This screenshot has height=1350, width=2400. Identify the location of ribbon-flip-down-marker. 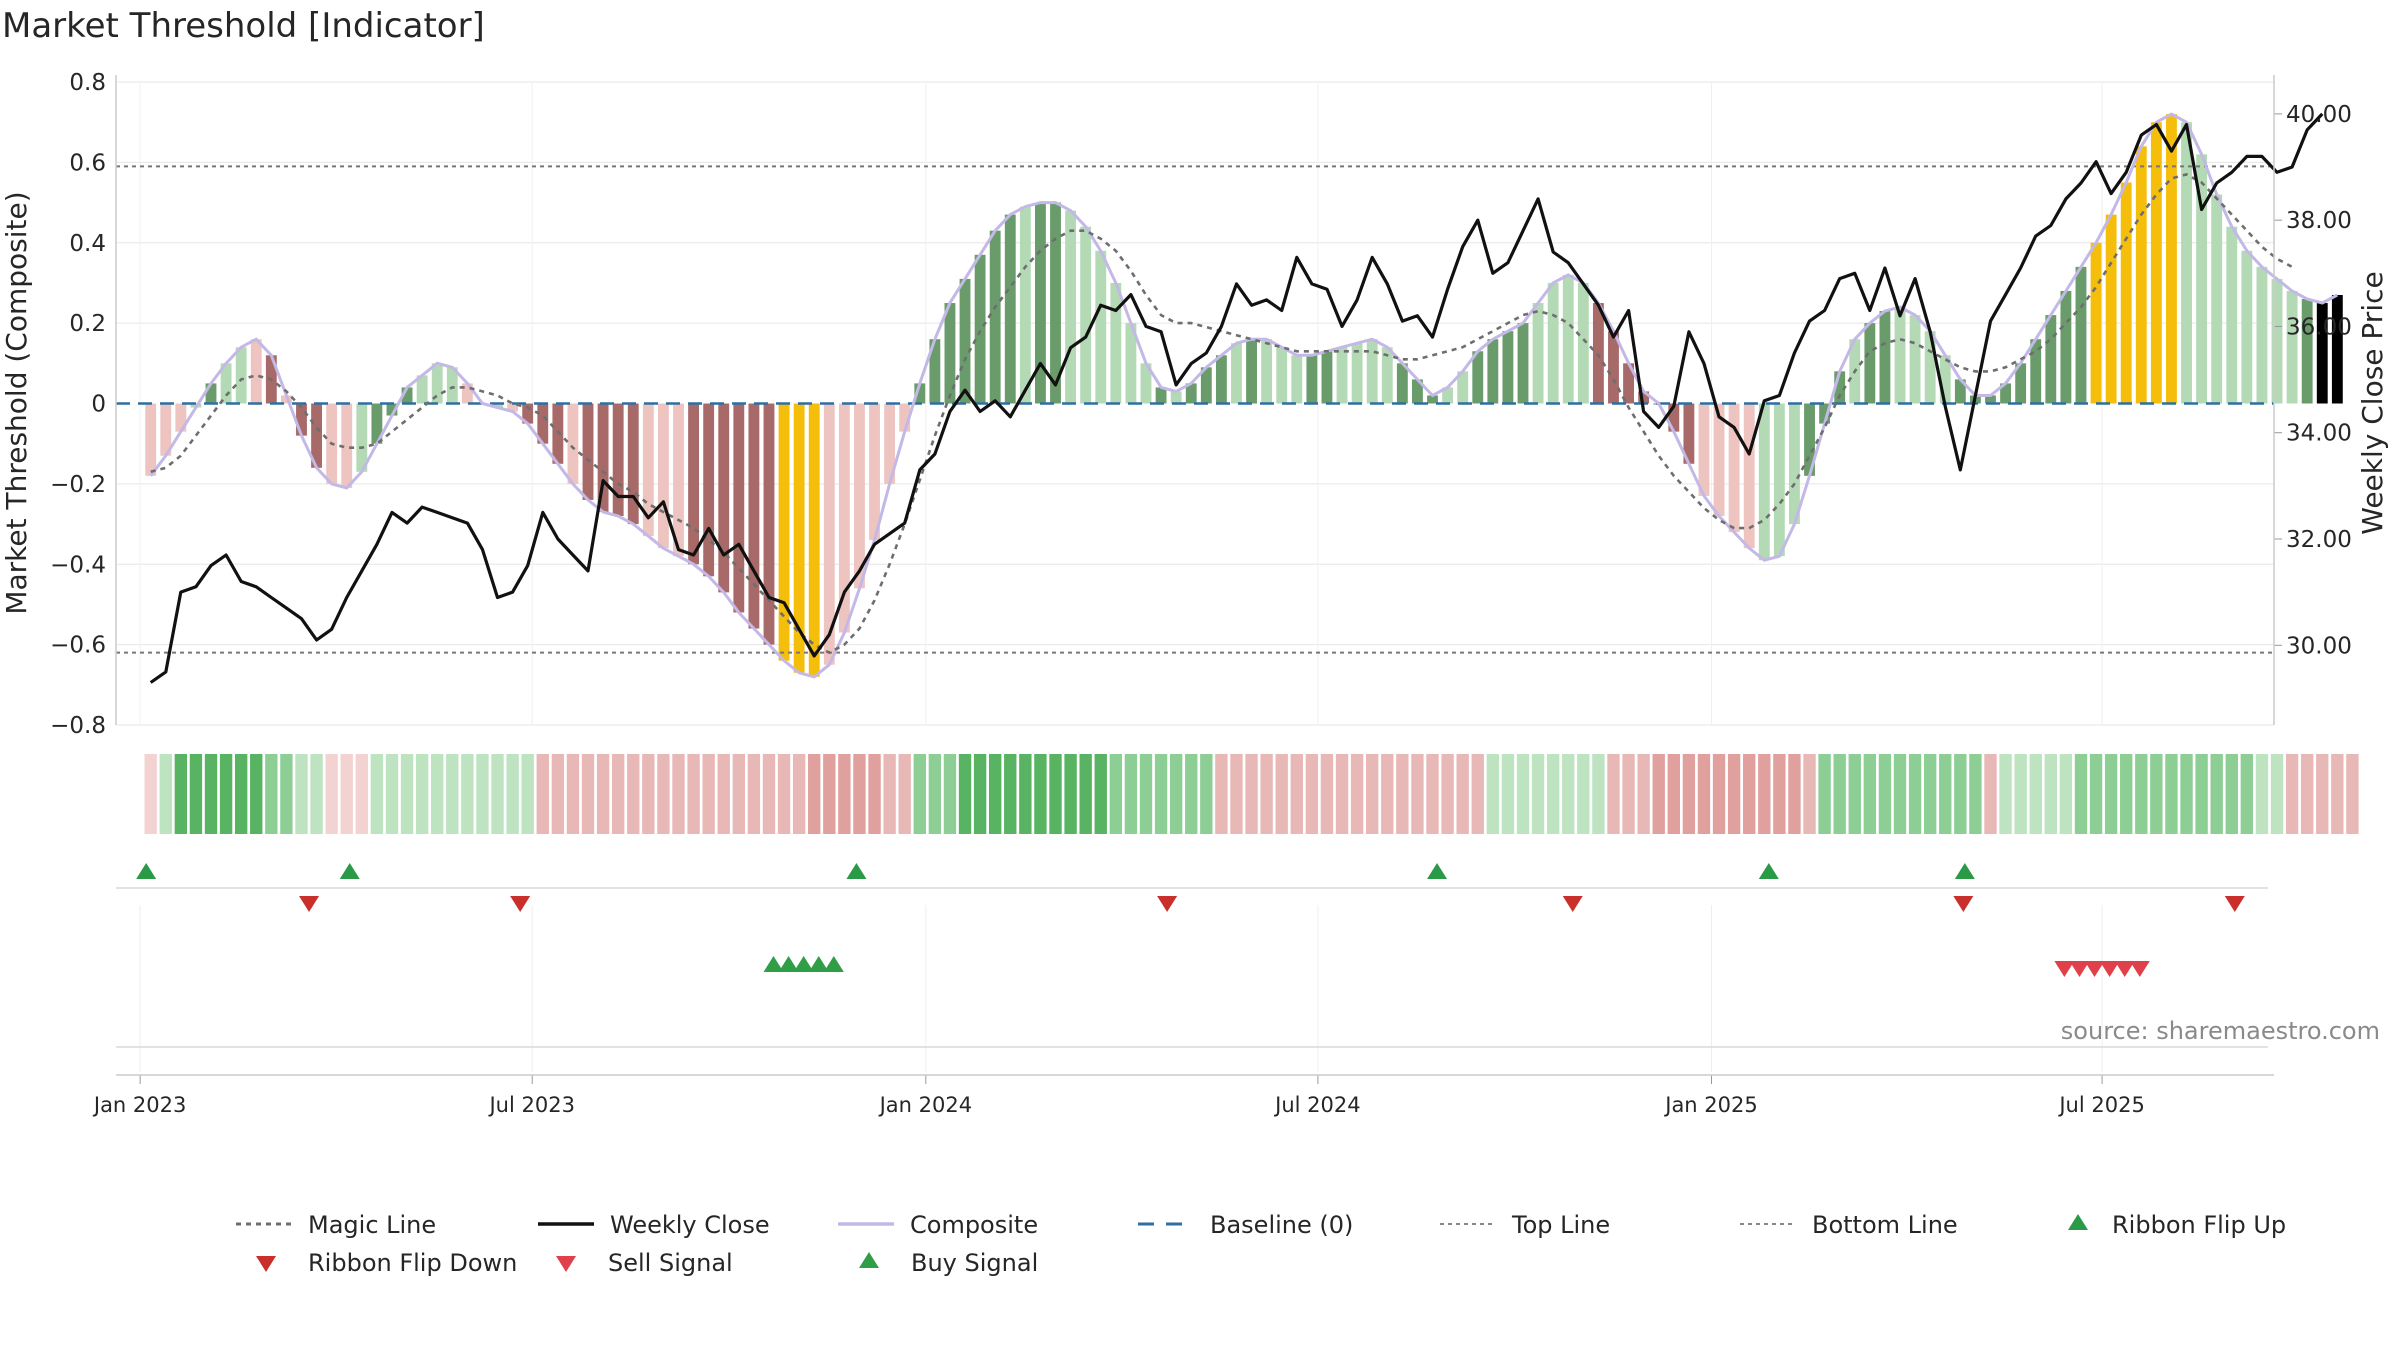
(309, 904).